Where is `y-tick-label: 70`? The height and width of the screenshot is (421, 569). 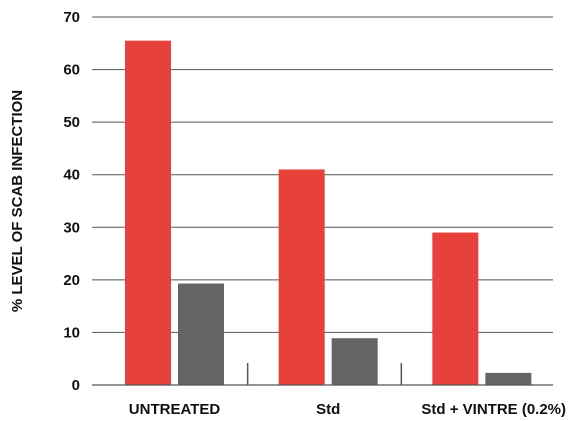 y-tick-label: 70 is located at coordinates (71, 17).